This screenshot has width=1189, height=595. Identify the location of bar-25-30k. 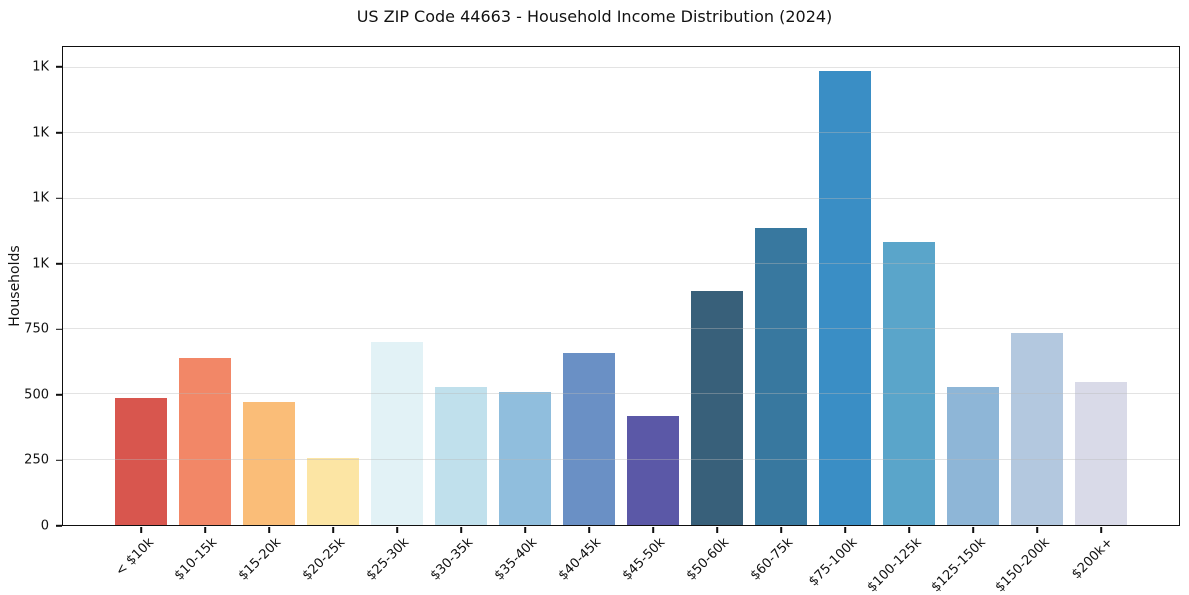
(397, 433).